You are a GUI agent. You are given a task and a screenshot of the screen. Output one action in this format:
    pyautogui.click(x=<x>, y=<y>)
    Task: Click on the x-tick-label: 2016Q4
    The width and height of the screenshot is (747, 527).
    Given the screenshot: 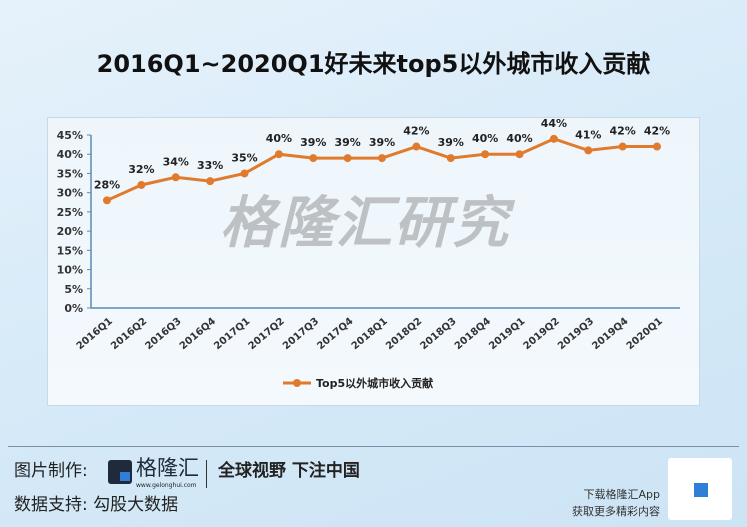 What is the action you would take?
    pyautogui.click(x=198, y=334)
    